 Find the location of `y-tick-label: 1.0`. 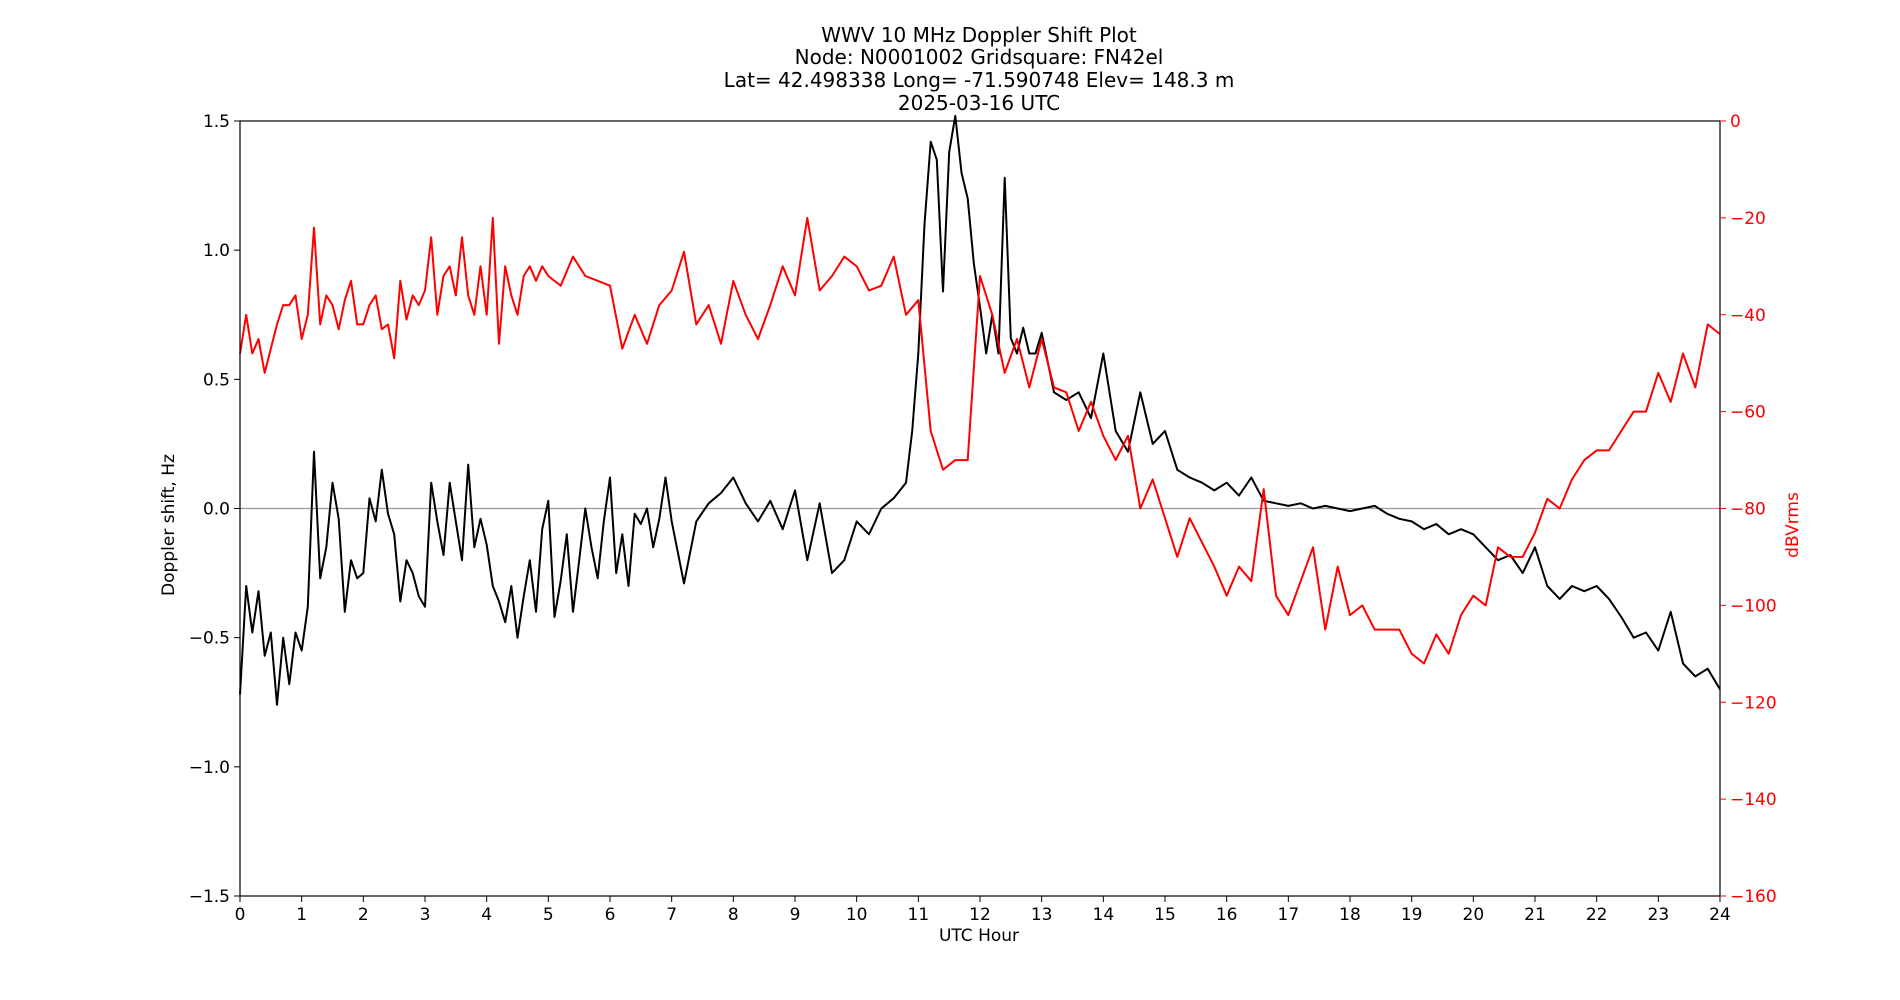

y-tick-label: 1.0 is located at coordinates (216, 251).